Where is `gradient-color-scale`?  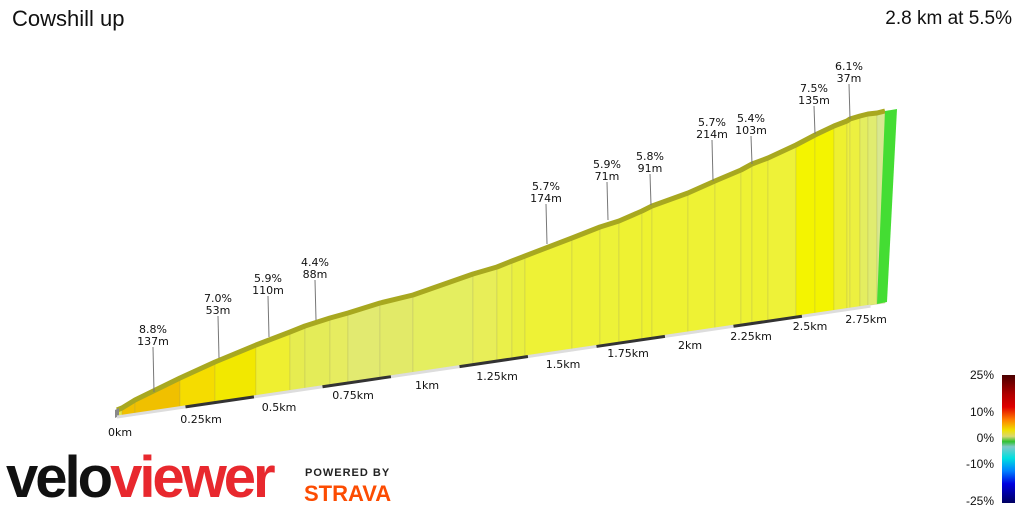
gradient-color-scale is located at coordinates (1008, 439).